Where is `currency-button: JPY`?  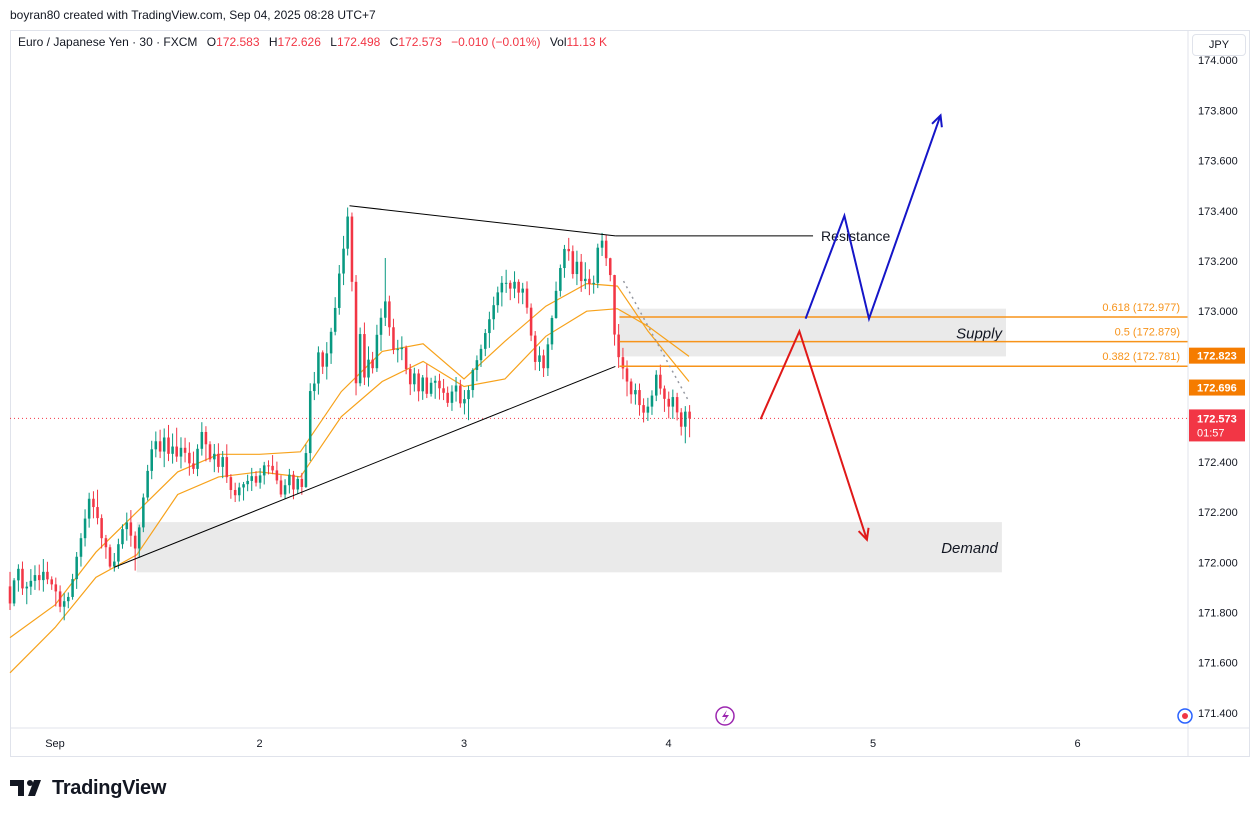
currency-button: JPY is located at coordinates (1219, 45).